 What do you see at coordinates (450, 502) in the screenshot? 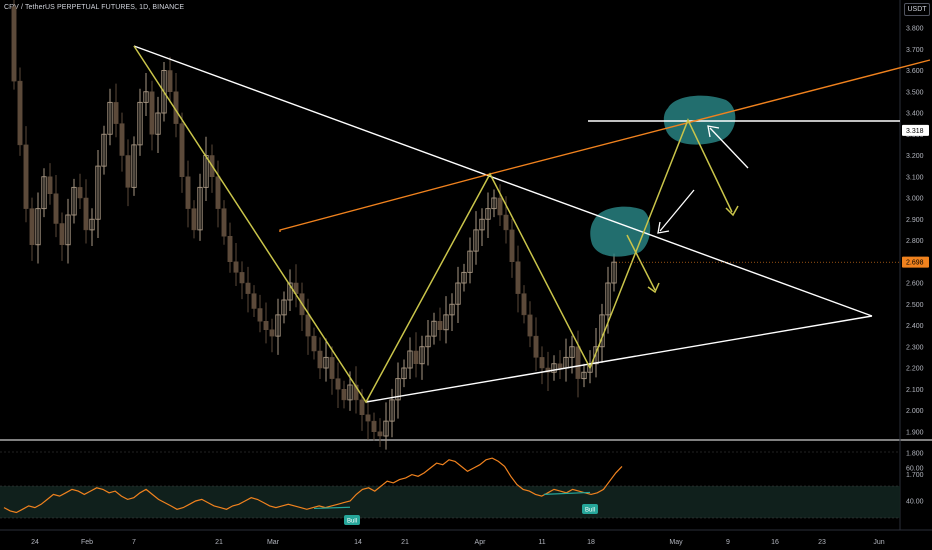
I see `rsi-band` at bounding box center [450, 502].